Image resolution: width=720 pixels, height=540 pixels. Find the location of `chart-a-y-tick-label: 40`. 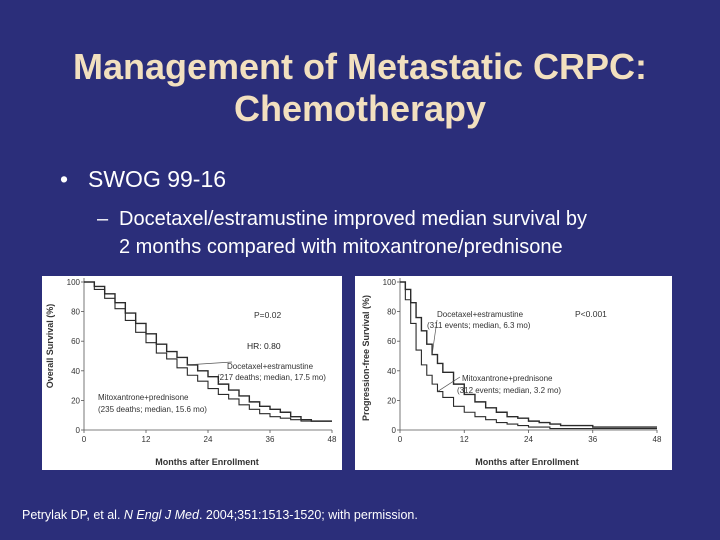

chart-a-y-tick-label: 40 is located at coordinates (75, 371).